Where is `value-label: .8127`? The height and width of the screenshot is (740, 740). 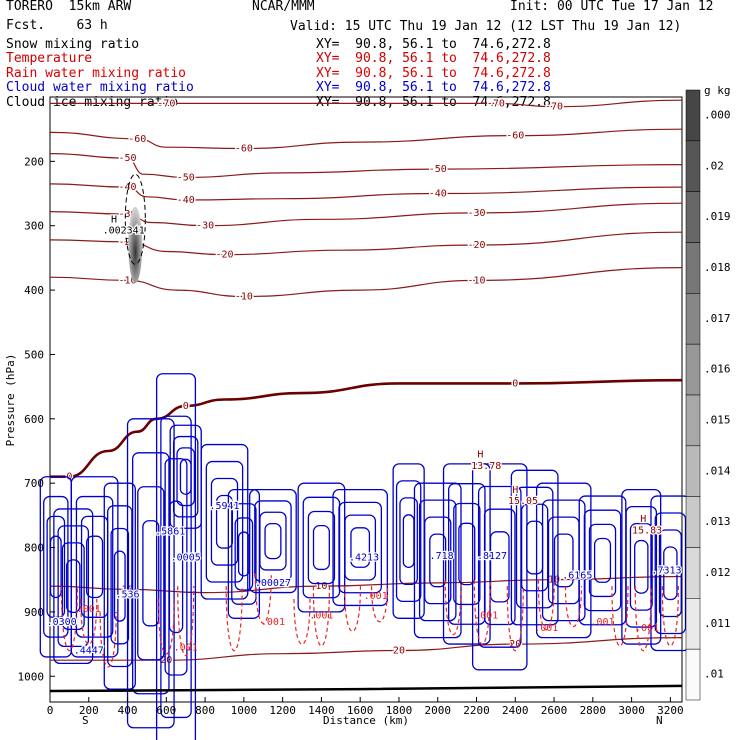 value-label: .8127 is located at coordinates (492, 556).